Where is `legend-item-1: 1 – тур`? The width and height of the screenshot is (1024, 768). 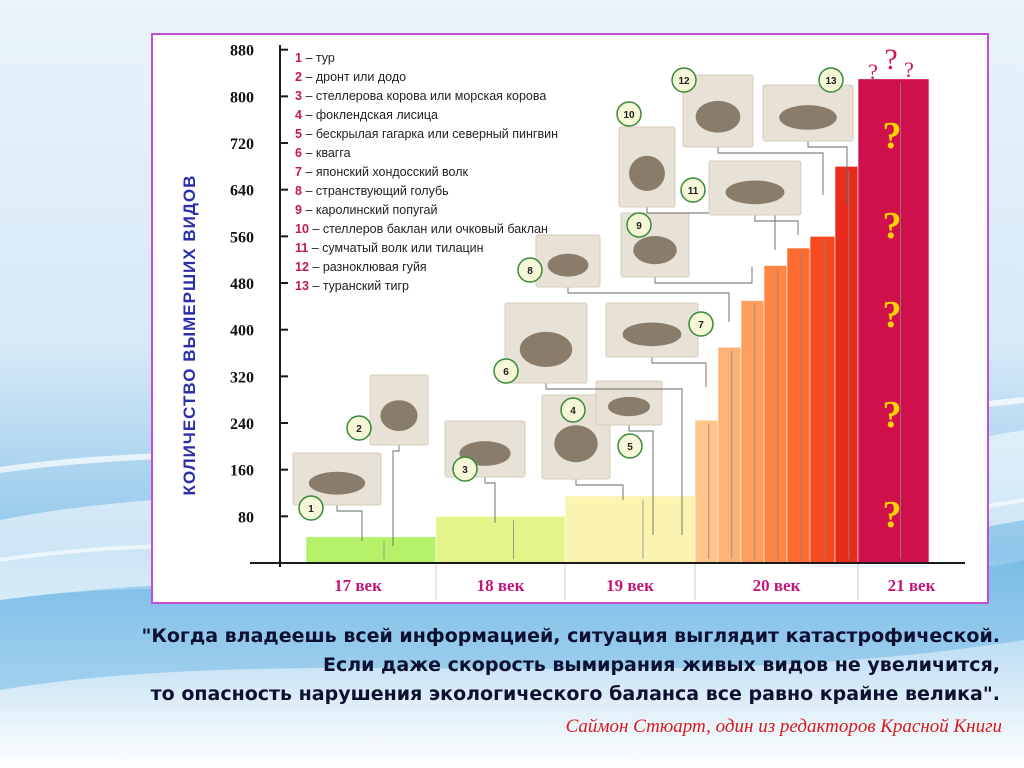 legend-item-1: 1 – тур is located at coordinates (315, 58).